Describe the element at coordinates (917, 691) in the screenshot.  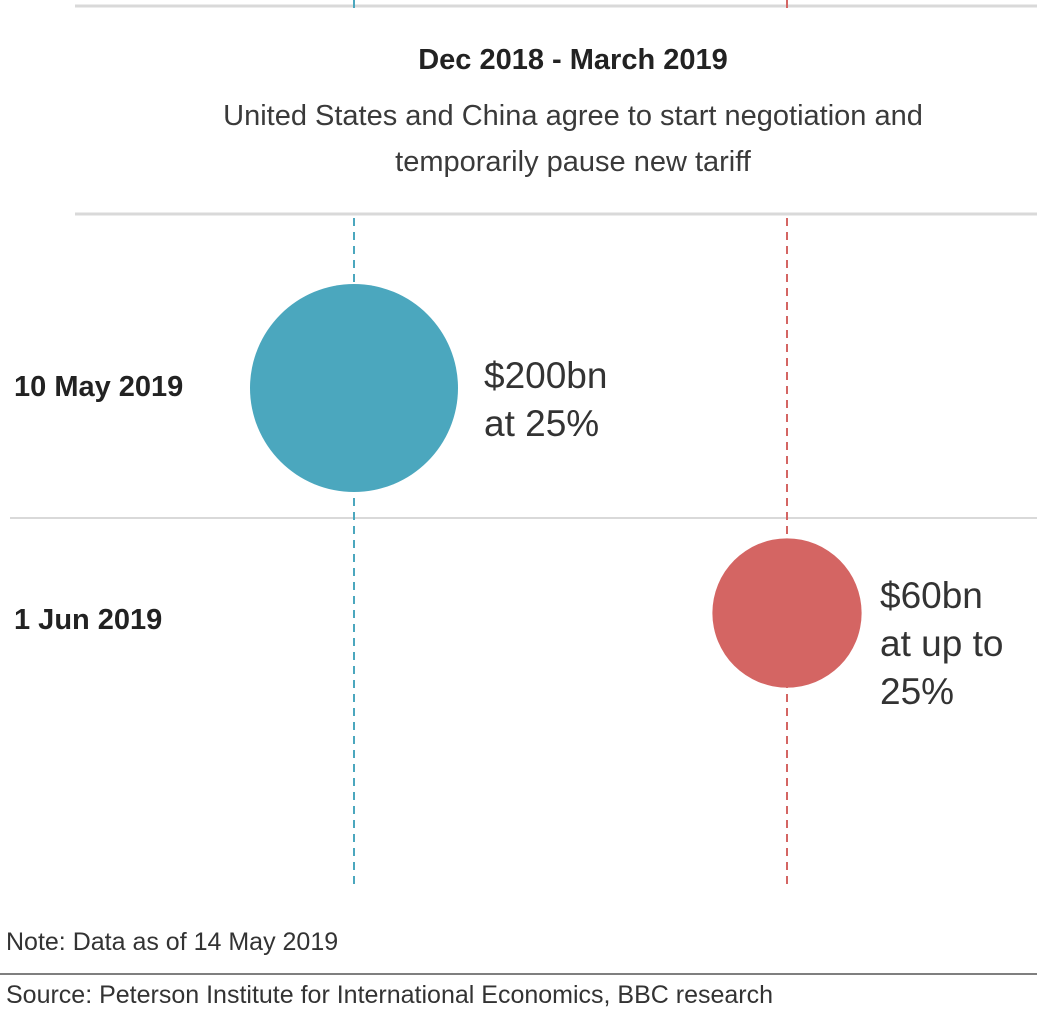
I see `bubble-label-60bn-line3: 25%` at that location.